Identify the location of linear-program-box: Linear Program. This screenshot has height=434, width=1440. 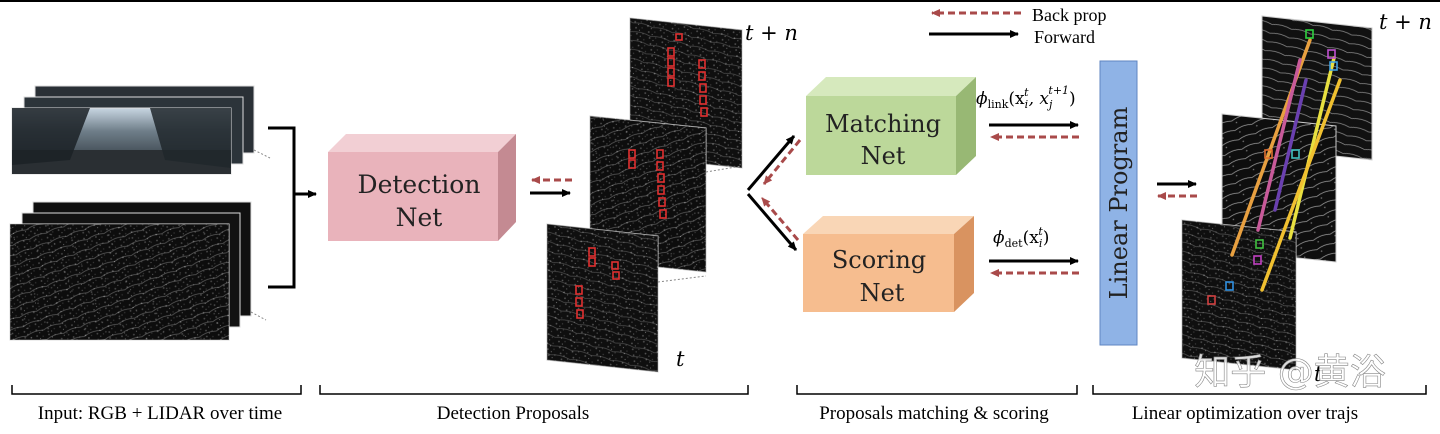
(1118, 203).